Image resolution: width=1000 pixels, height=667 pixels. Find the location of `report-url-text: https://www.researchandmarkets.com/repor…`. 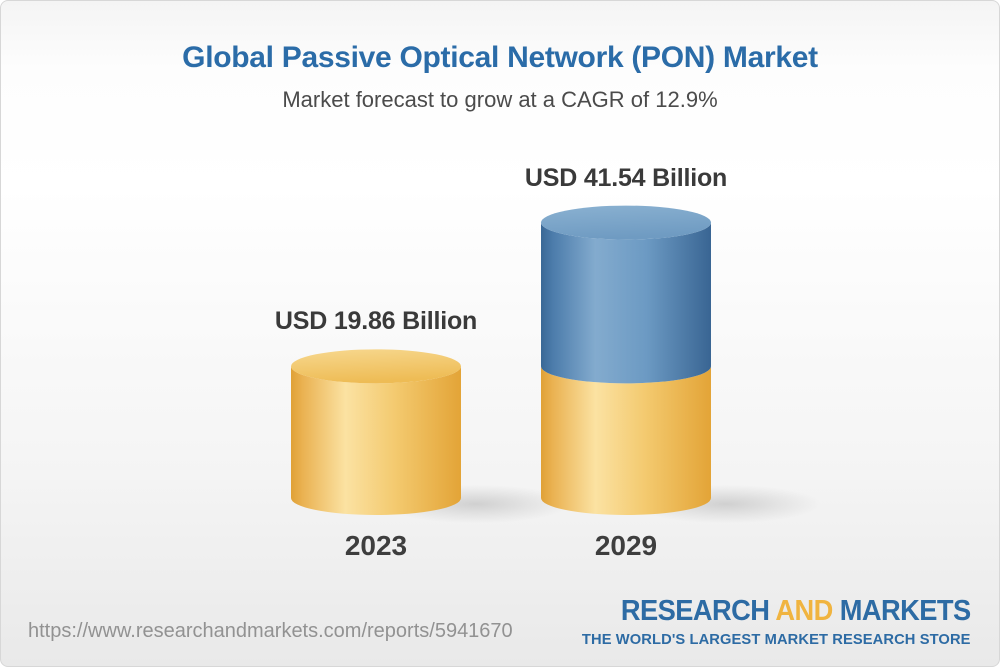

report-url-text: https://www.researchandmarkets.com/repor… is located at coordinates (270, 631).